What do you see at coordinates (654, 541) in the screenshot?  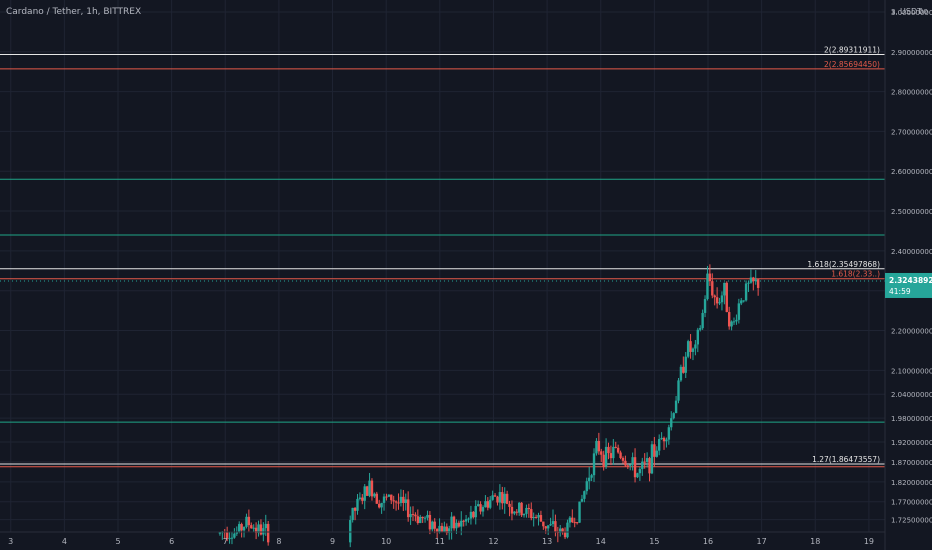 I see `x-tick-label: 15` at bounding box center [654, 541].